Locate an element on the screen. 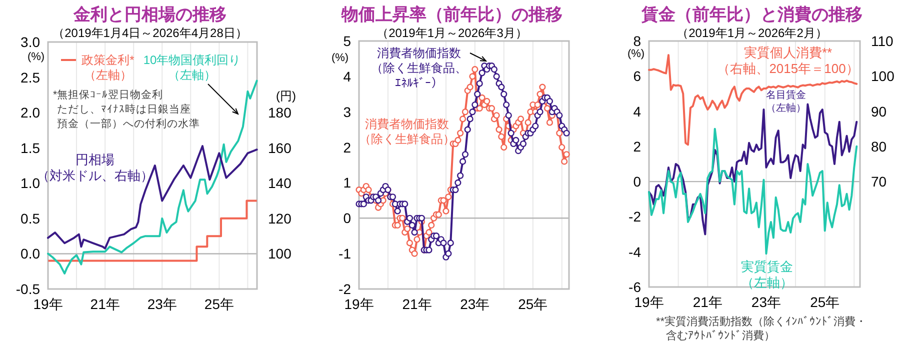  y-tick-label: -6 is located at coordinates (635, 287).